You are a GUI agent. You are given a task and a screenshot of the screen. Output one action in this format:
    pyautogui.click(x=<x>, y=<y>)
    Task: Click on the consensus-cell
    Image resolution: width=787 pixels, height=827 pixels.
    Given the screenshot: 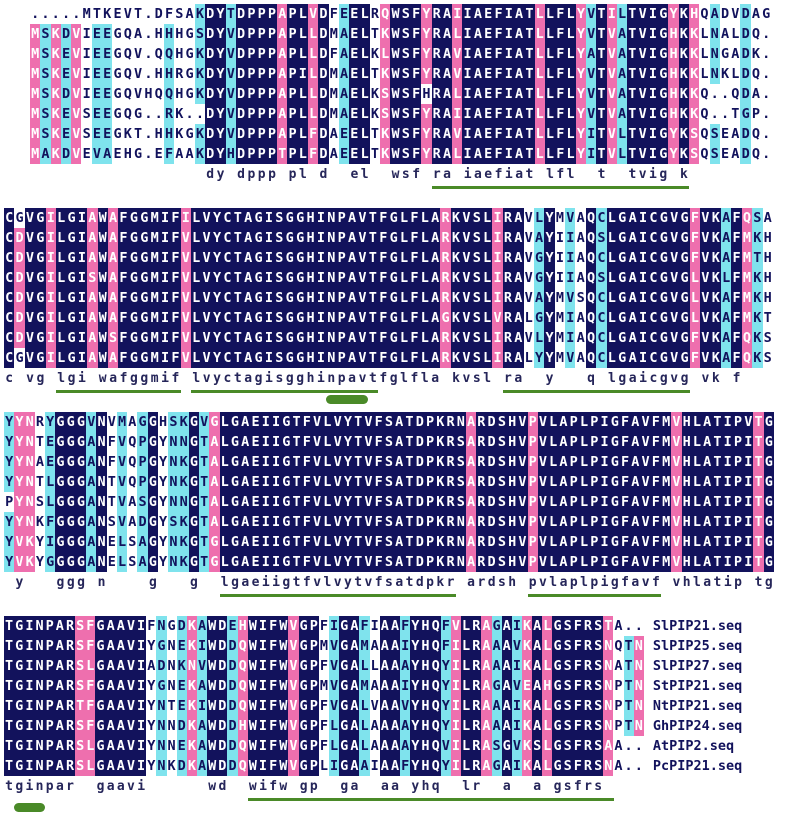 What is the action you would take?
    pyautogui.click(x=405, y=787)
    